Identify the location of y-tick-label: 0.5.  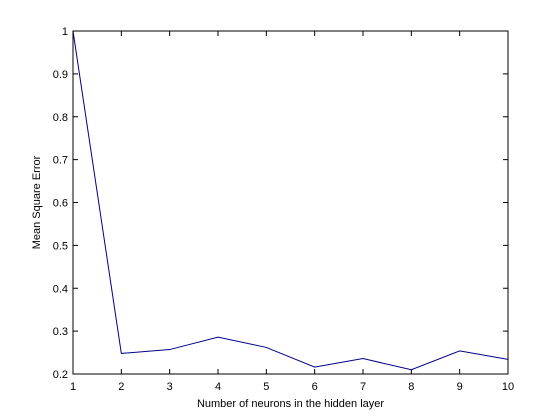
(60, 246).